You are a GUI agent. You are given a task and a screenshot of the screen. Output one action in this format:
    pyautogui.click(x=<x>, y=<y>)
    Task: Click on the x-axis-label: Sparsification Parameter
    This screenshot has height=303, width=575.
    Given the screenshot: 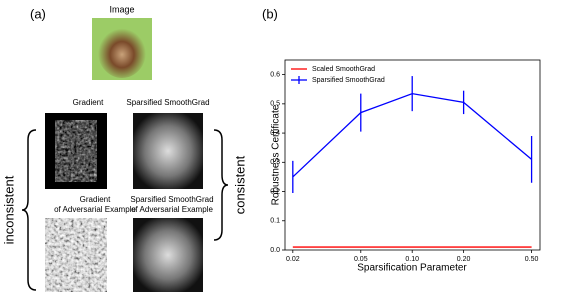 What is the action you would take?
    pyautogui.click(x=412, y=268)
    